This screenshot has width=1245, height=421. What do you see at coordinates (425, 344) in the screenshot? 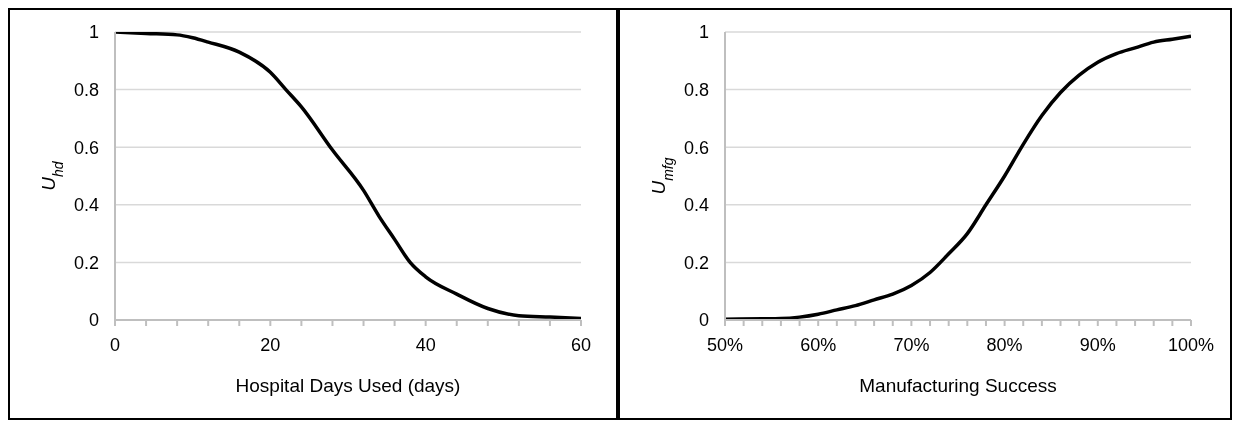
I see `x-tick-label: 40` at bounding box center [425, 344].